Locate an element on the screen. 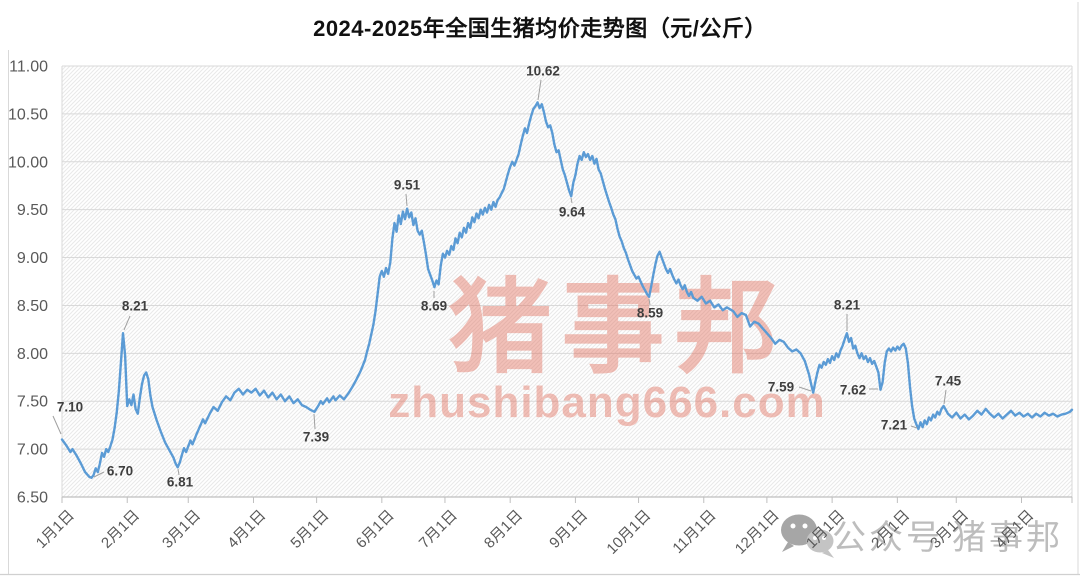  x-axis is located at coordinates (567, 499).